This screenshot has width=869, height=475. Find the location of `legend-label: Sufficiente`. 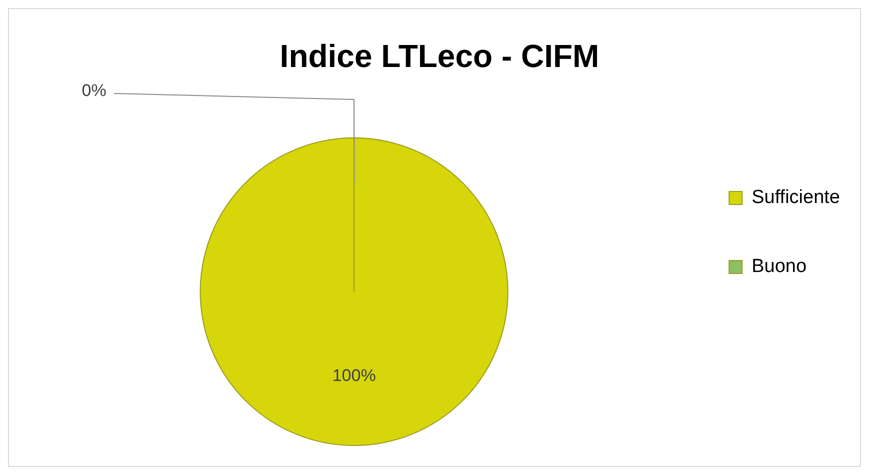

legend-label: Sufficiente is located at coordinates (796, 197).